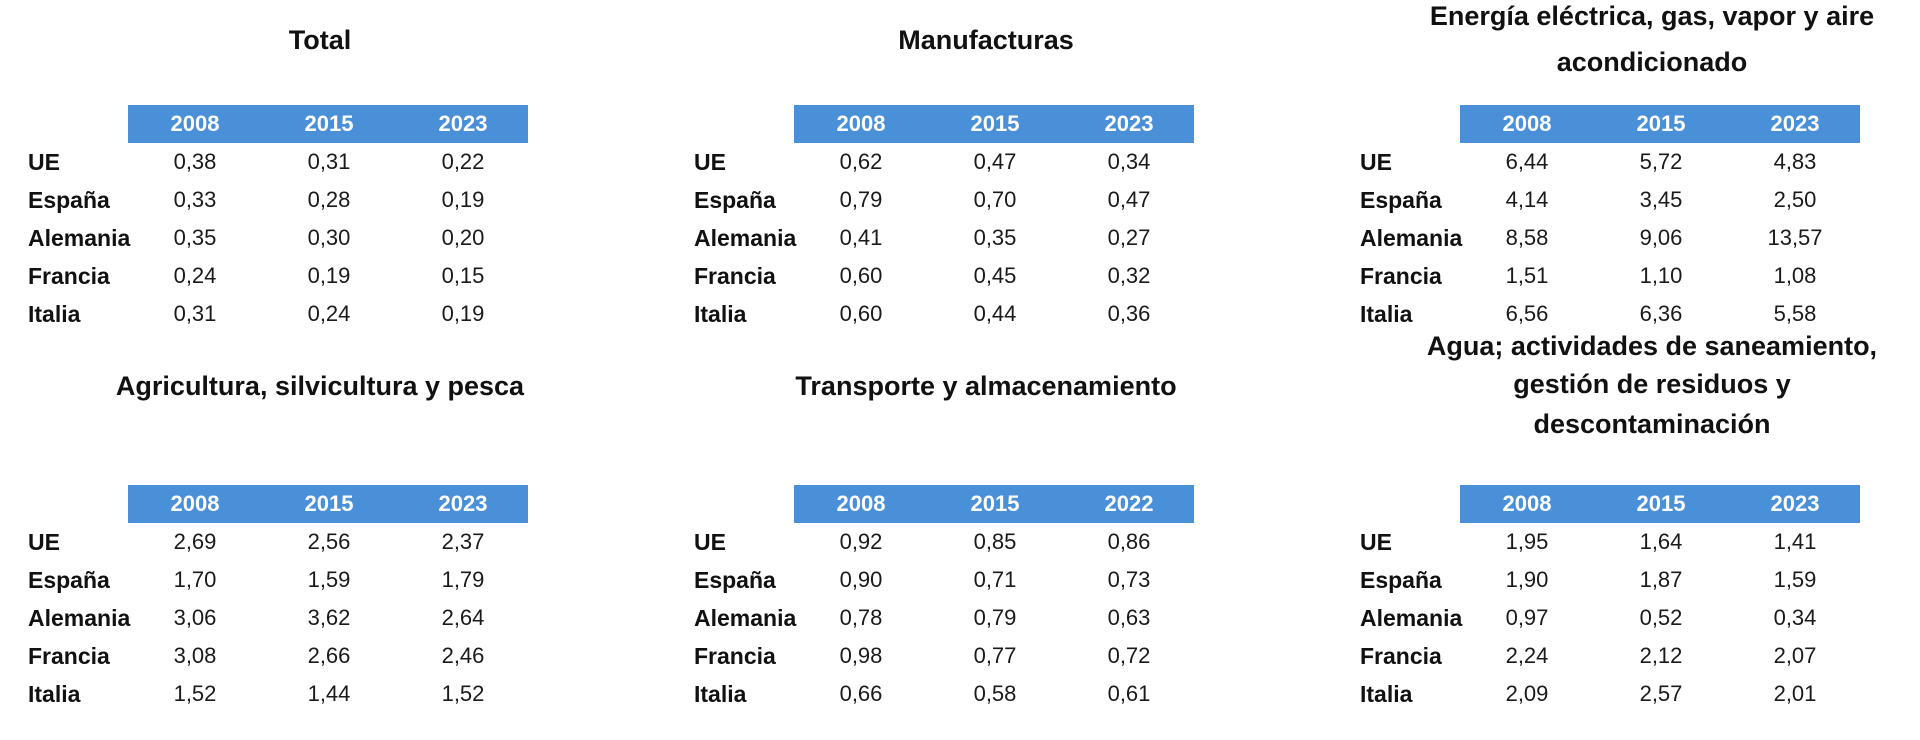  What do you see at coordinates (1527, 199) in the screenshot?
I see `table-cell: 4,14` at bounding box center [1527, 199].